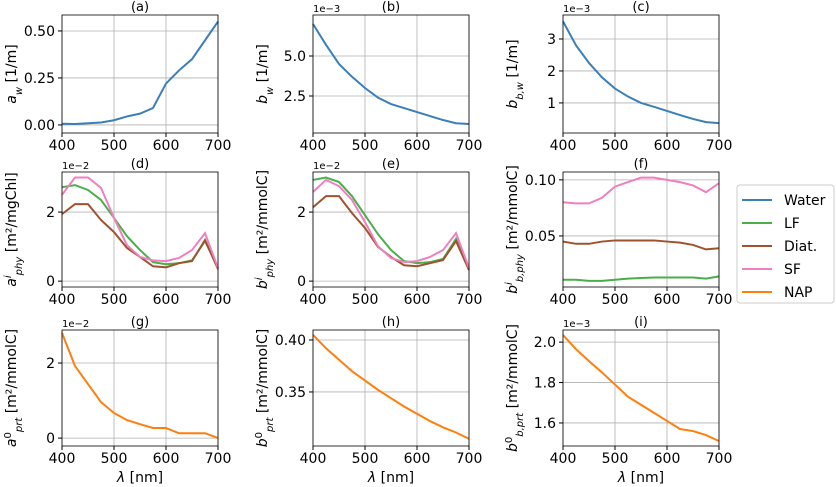 The height and width of the screenshot is (487, 836). I want to click on chart-title: (h), so click(391, 322).